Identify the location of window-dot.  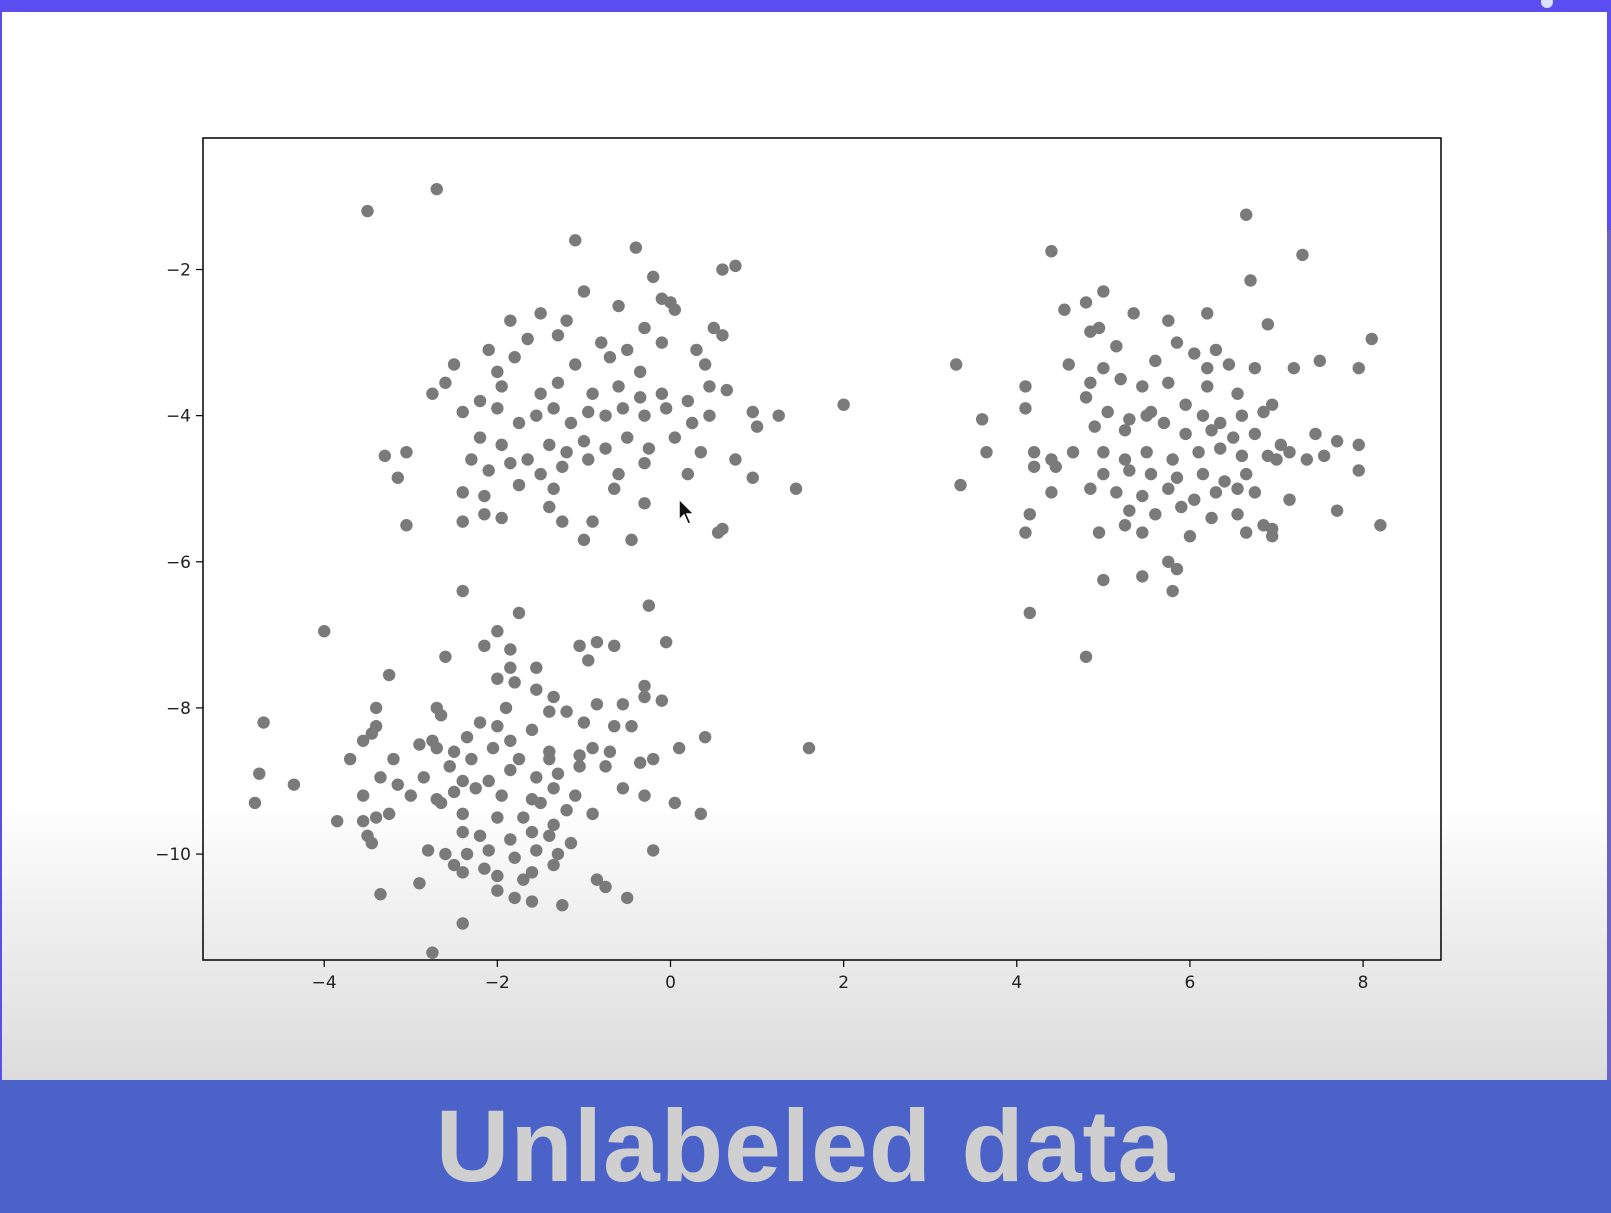
(1547, 4).